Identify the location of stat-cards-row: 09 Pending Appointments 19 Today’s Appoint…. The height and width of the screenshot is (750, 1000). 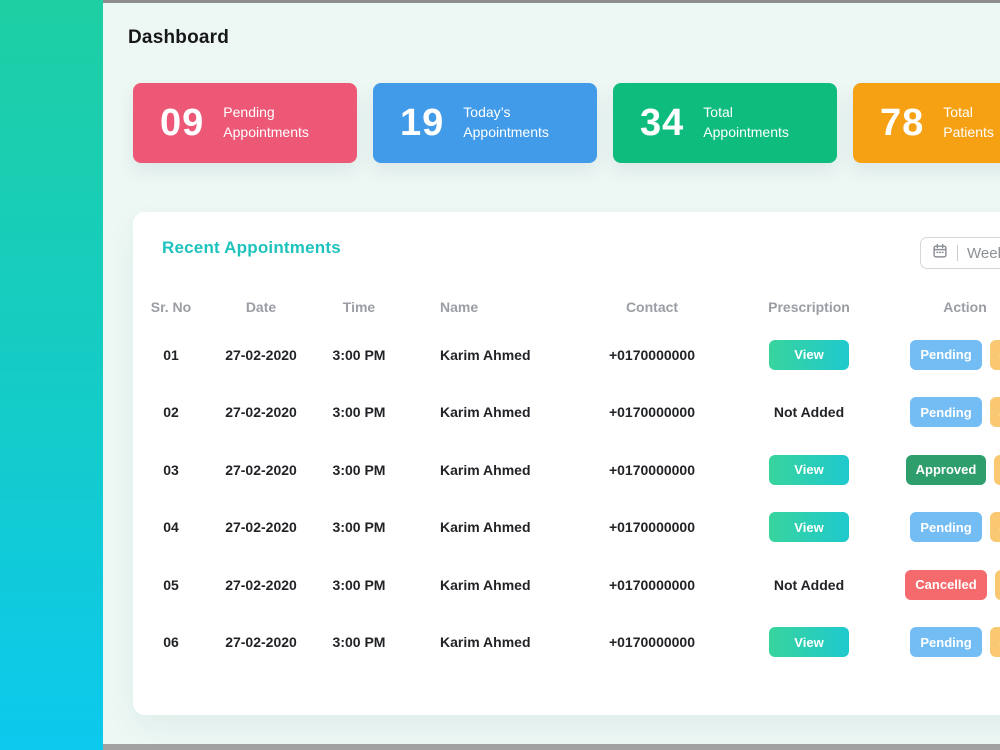
(566, 123).